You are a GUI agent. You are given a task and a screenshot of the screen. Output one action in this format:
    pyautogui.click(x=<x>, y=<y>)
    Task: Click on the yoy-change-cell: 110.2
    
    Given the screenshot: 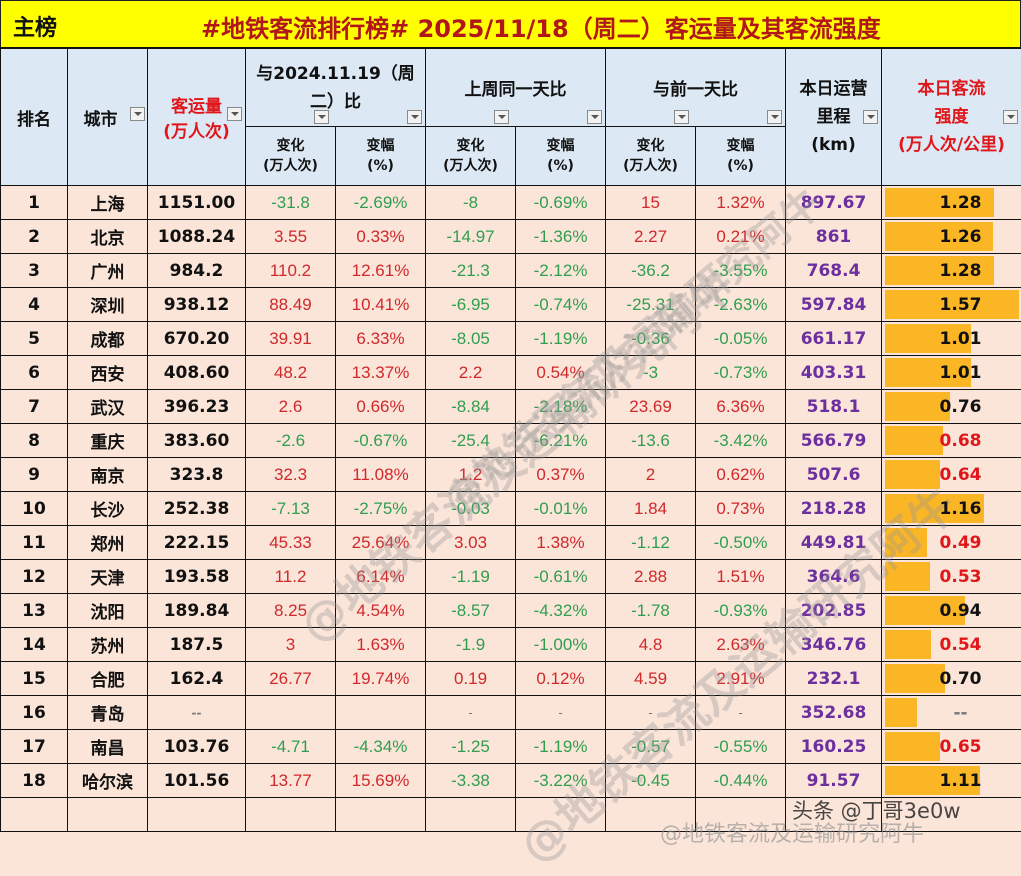 What is the action you would take?
    pyautogui.click(x=291, y=271)
    